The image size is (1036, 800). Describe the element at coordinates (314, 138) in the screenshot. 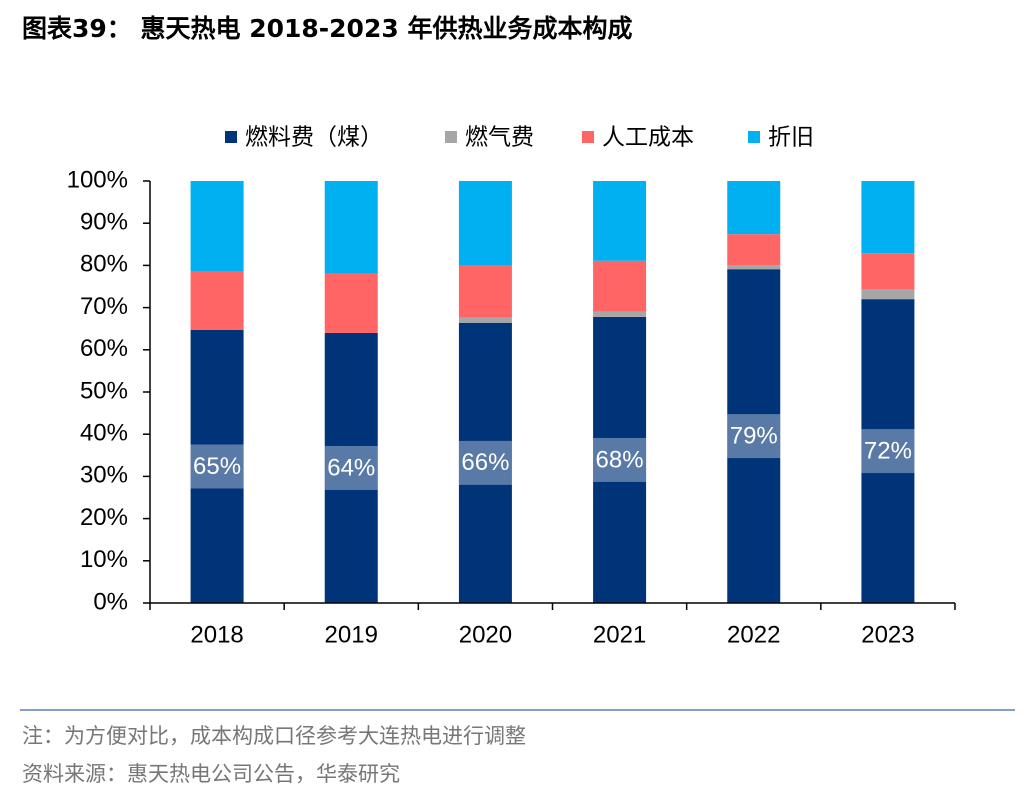

I see `legend-label: 燃料费（煤）` at that location.